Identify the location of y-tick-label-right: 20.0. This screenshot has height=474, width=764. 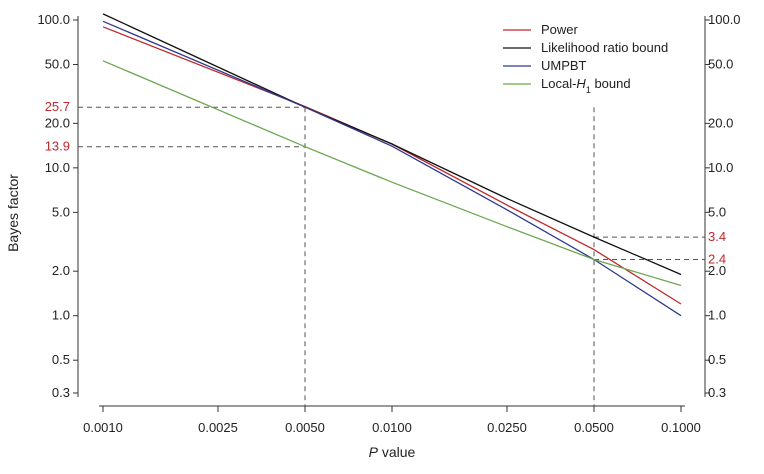
(720, 122).